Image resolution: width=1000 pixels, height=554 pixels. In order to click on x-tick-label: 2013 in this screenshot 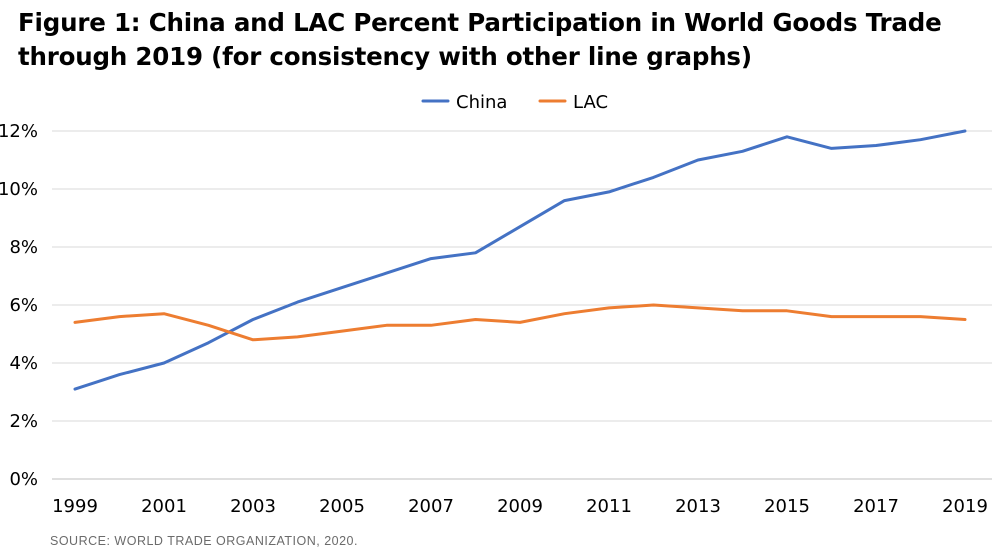, I will do `click(698, 506)`.